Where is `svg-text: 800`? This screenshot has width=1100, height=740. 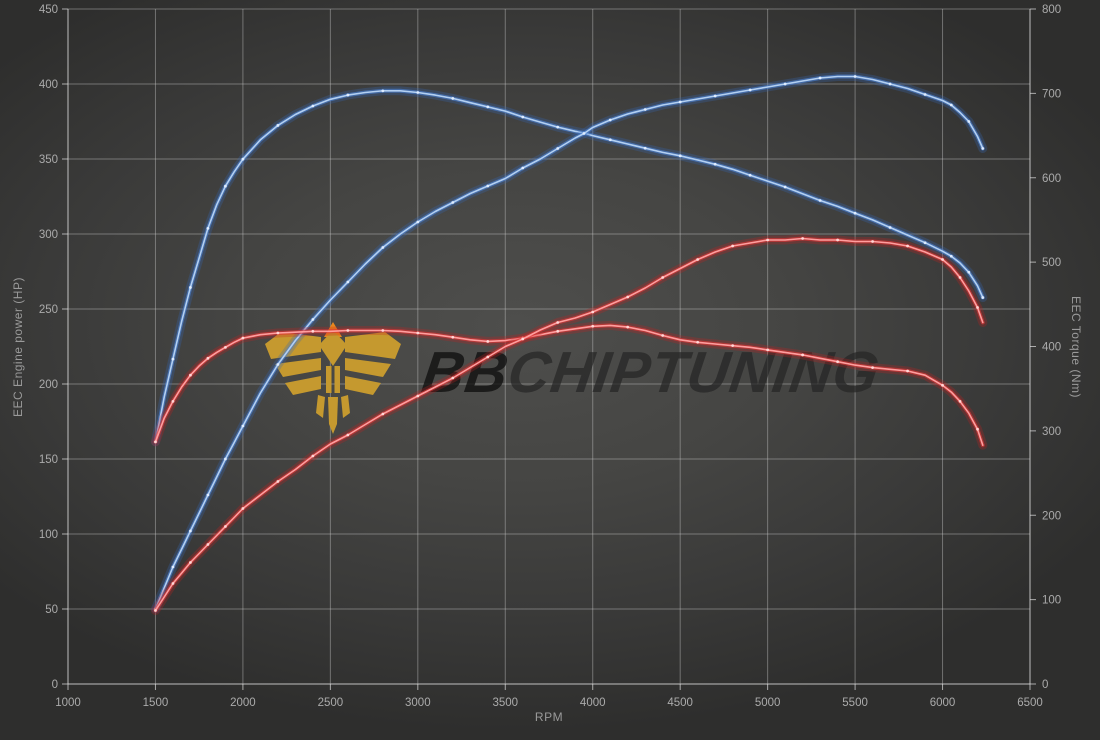 svg-text: 800 is located at coordinates (1051, 10).